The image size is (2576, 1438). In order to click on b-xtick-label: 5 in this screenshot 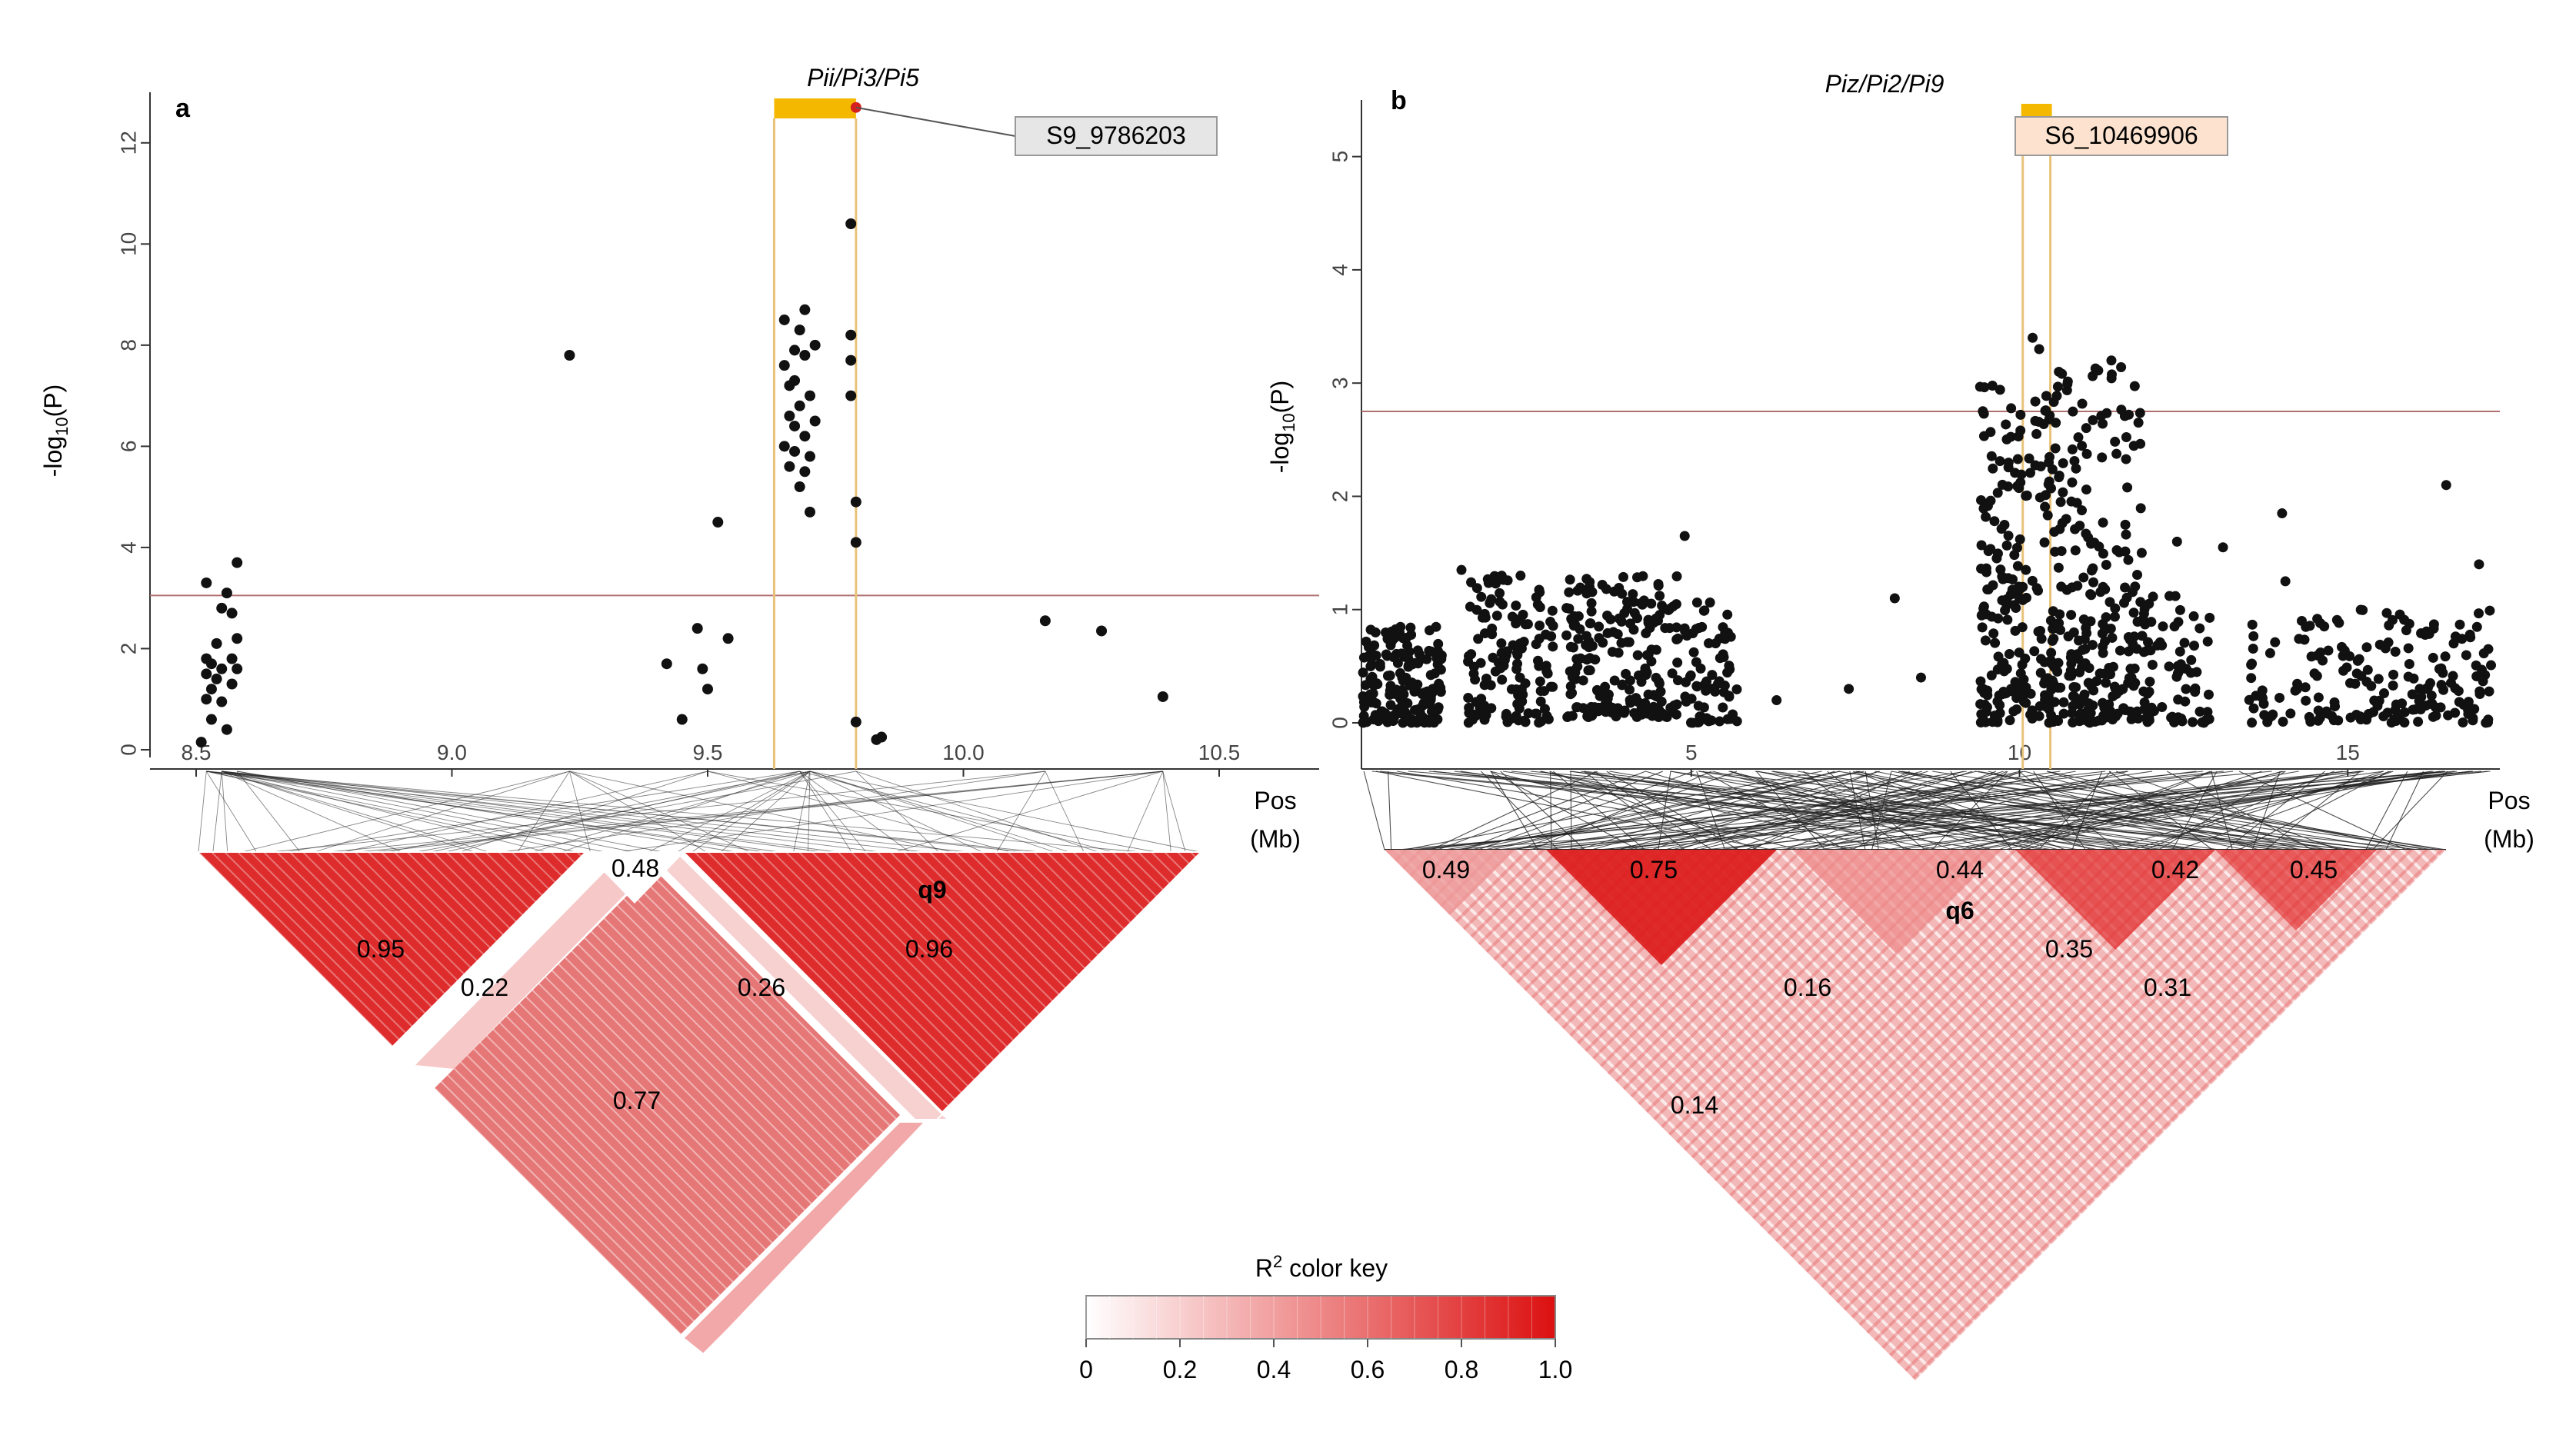, I will do `click(1691, 753)`.